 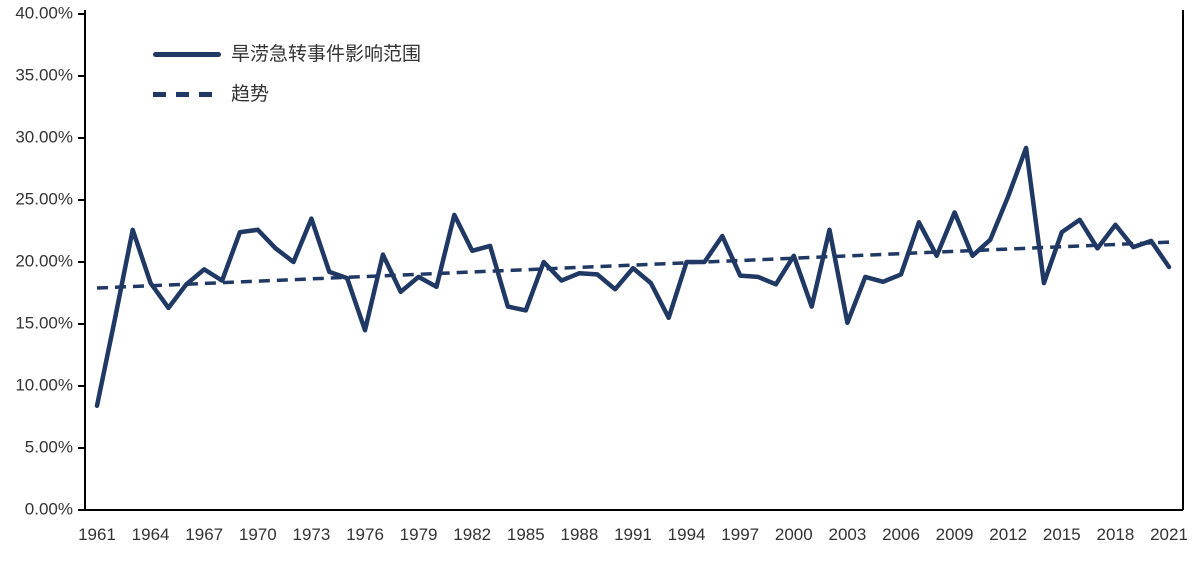 I want to click on legend-trend-label: 趋势, so click(x=250, y=94).